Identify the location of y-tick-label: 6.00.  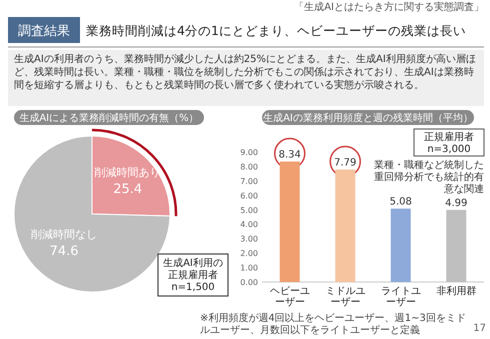
(249, 195).